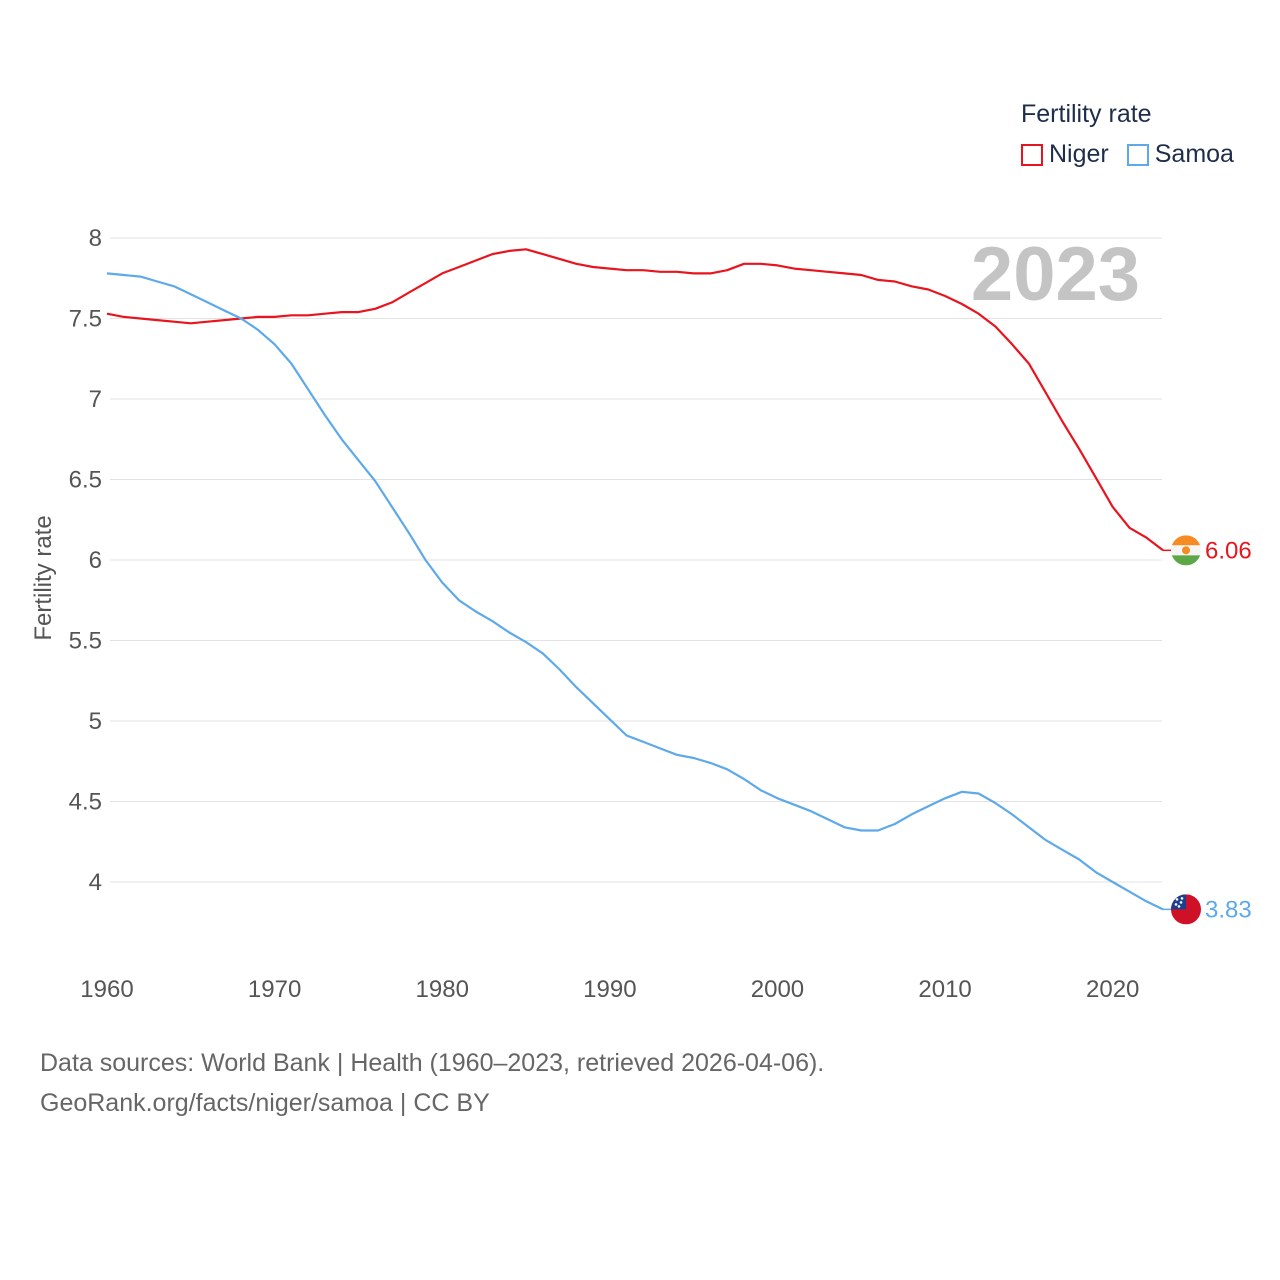 Image resolution: width=1280 pixels, height=1280 pixels. I want to click on legend-swatch-samoa, so click(1137, 154).